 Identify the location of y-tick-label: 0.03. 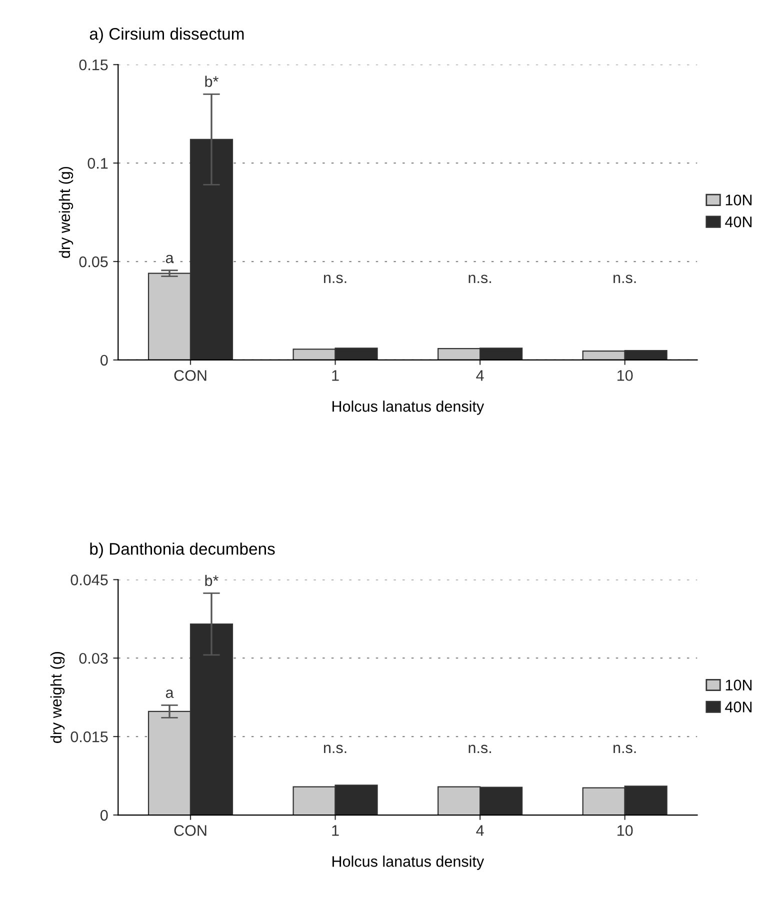
(93, 658).